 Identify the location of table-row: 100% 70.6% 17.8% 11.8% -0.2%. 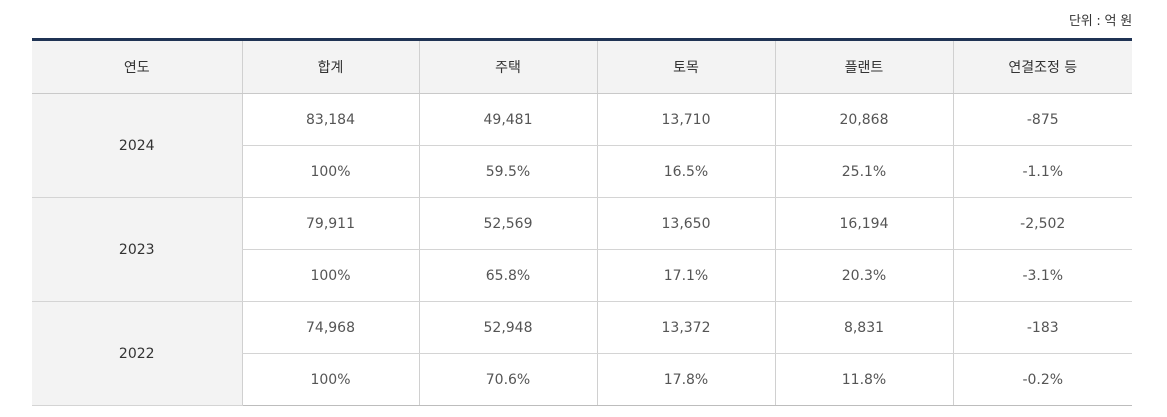
(582, 379).